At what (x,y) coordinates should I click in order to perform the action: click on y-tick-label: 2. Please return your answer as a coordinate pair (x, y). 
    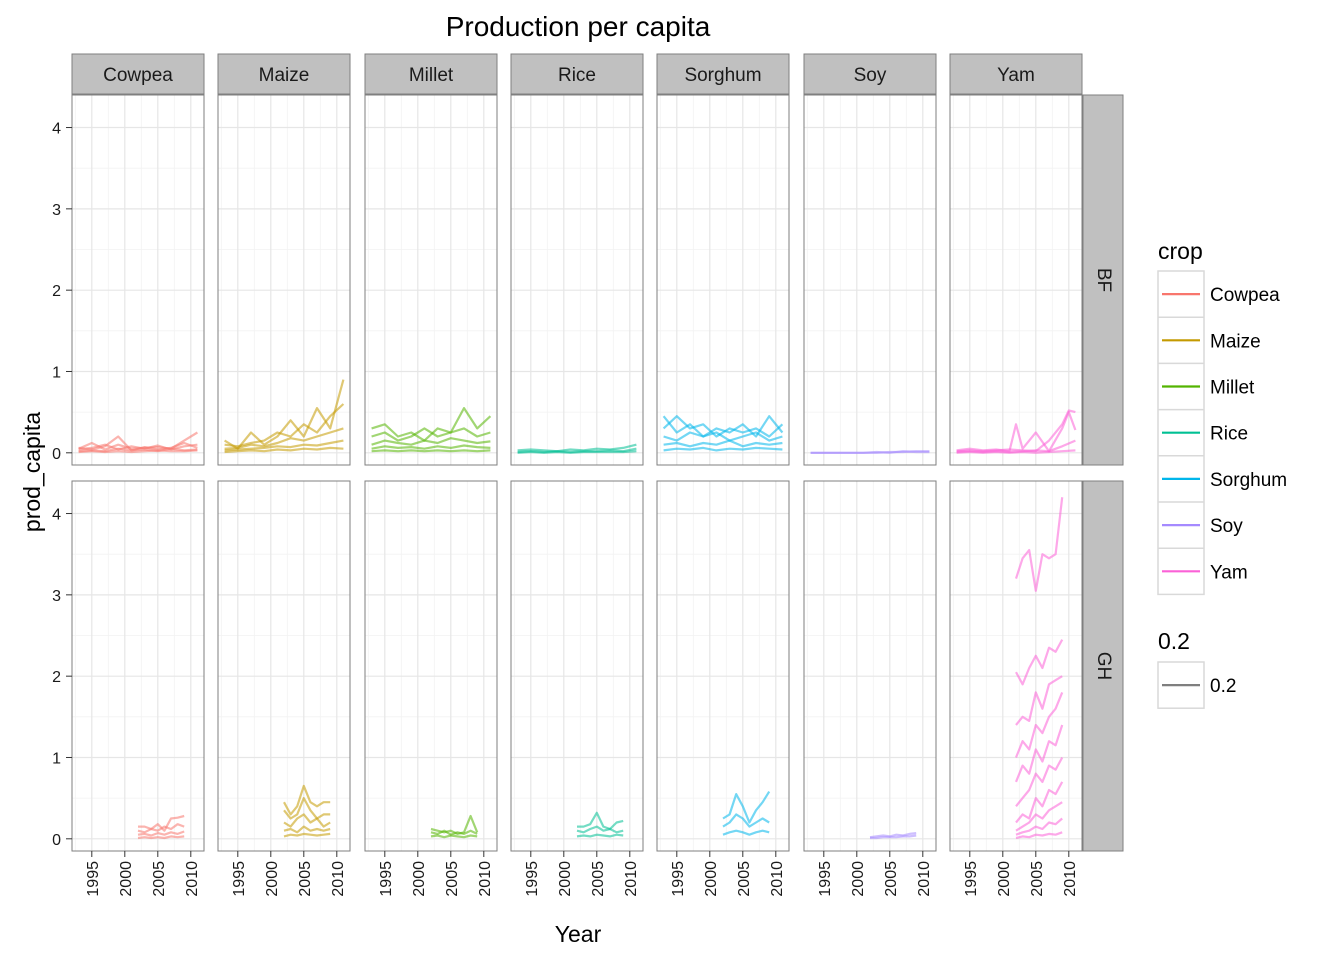
    Looking at the image, I should click on (56, 291).